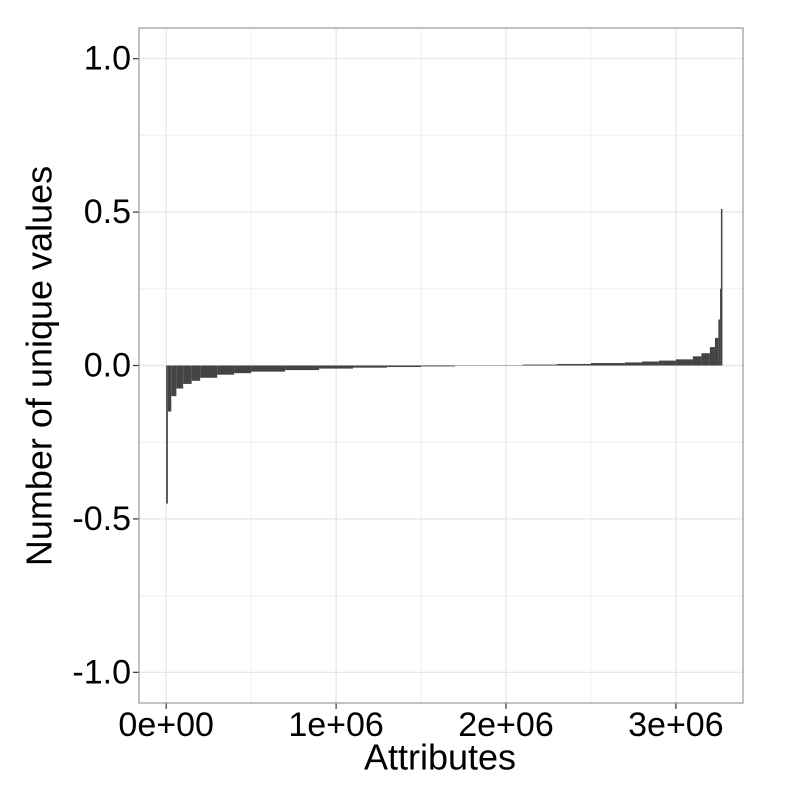  I want to click on x-tick-label: 0e+00, so click(166, 725).